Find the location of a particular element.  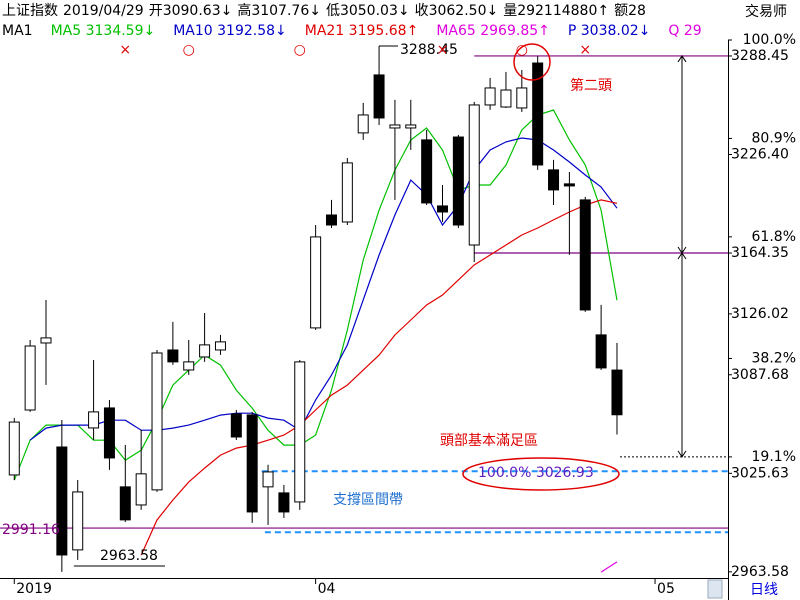

legend-entry: Q 29 is located at coordinates (684, 31).